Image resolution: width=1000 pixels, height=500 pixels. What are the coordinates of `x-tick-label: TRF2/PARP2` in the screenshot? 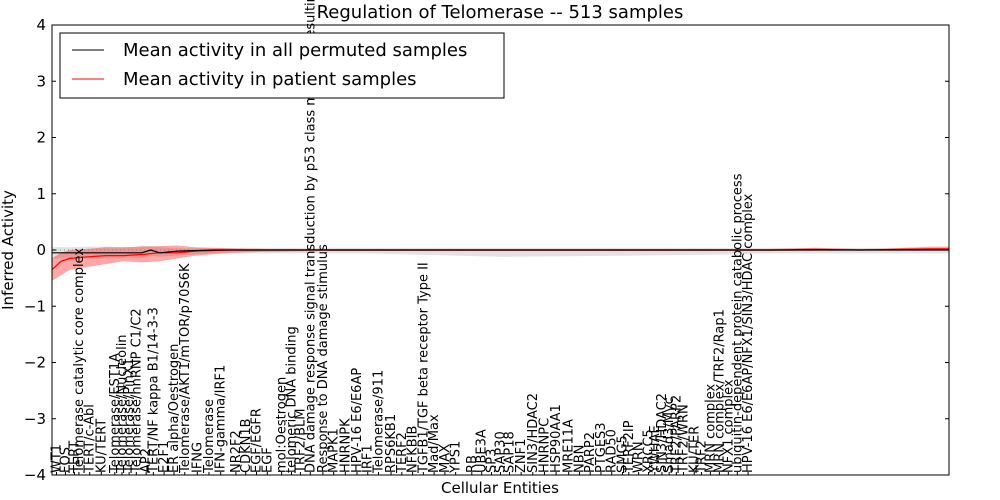 It's located at (676, 434).